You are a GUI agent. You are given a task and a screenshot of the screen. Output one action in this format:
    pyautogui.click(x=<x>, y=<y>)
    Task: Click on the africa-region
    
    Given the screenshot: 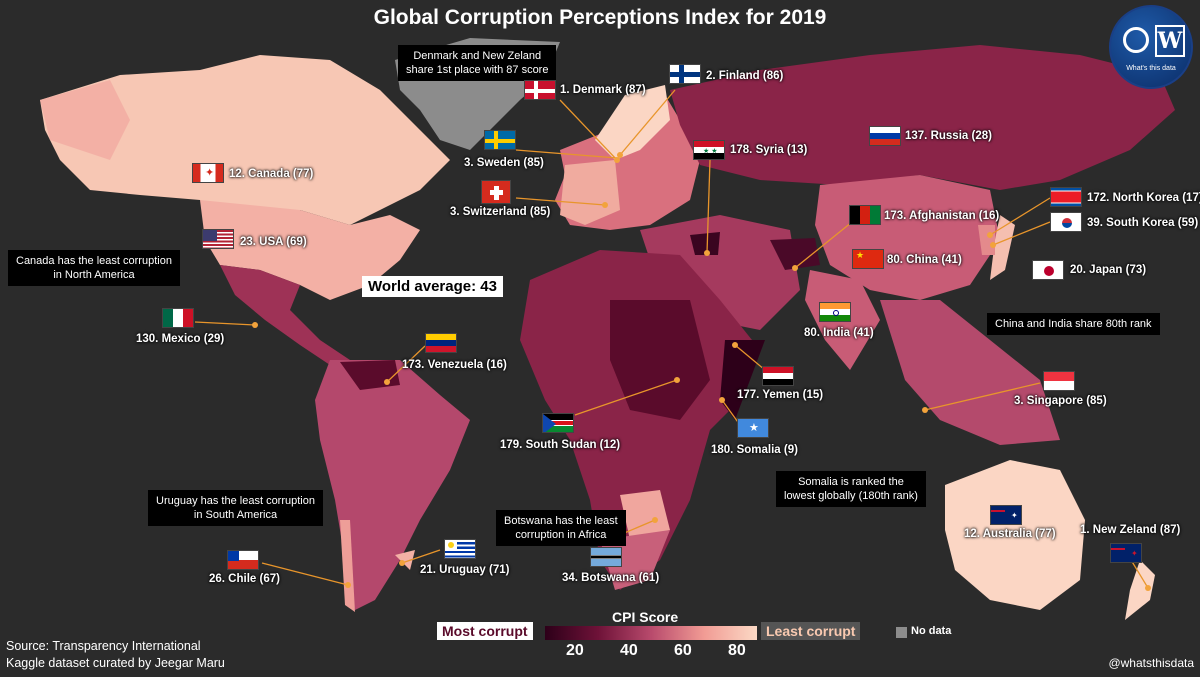 What is the action you would take?
    pyautogui.click(x=640, y=420)
    